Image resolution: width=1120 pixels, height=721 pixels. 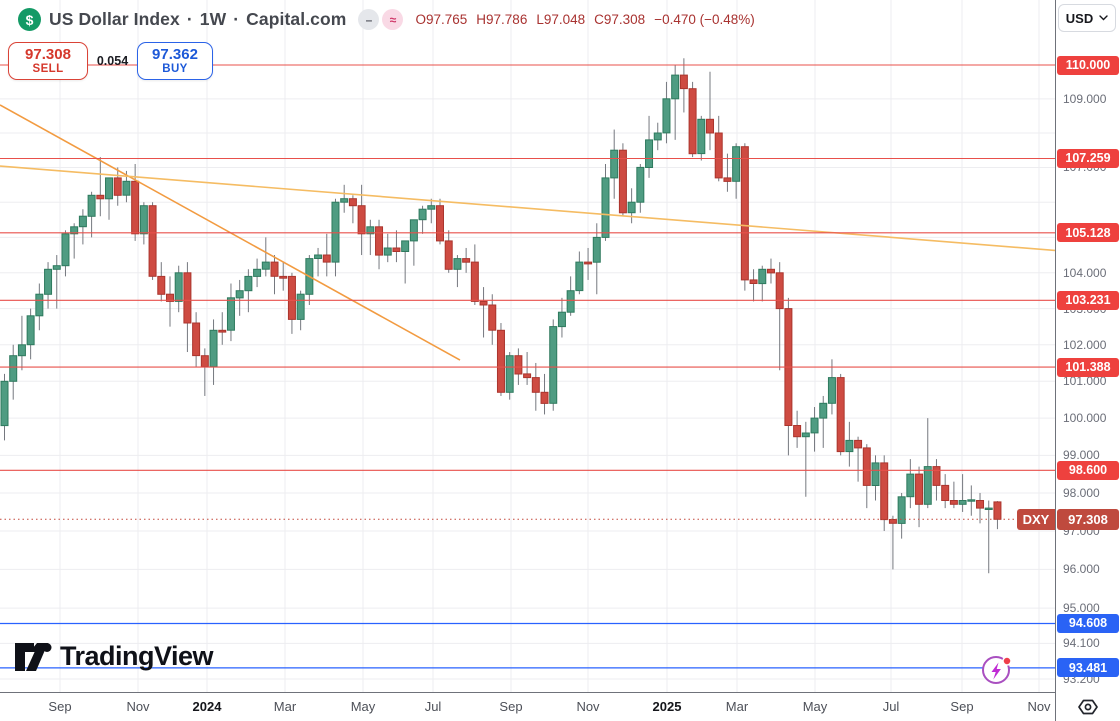 What do you see at coordinates (114, 19) in the screenshot?
I see `symbol-name: US Dollar Index` at bounding box center [114, 19].